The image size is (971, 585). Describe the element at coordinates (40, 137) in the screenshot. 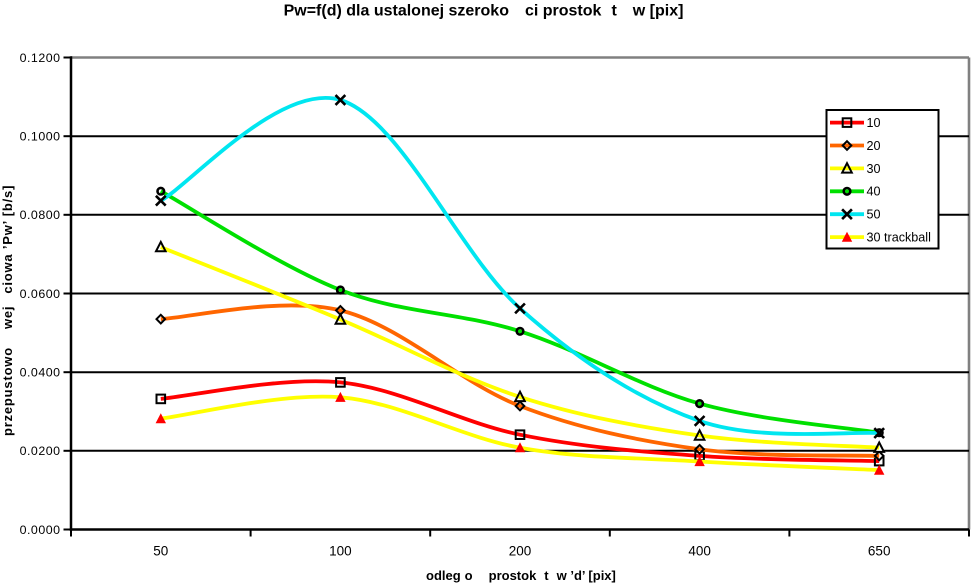

I see `svg-text: 0.1000` at that location.